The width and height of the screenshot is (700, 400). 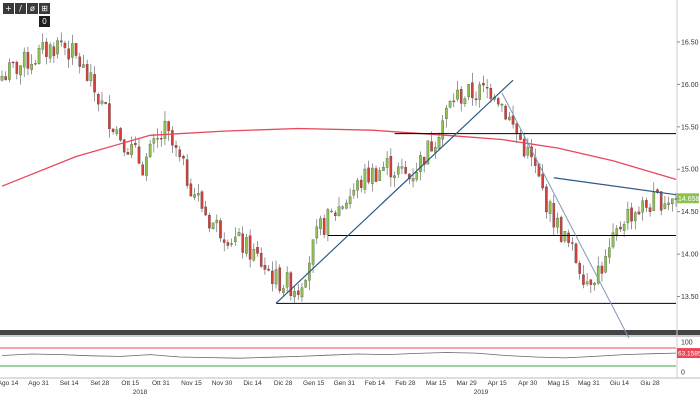 What do you see at coordinates (8, 8) in the screenshot?
I see `plus-icon: +` at bounding box center [8, 8].